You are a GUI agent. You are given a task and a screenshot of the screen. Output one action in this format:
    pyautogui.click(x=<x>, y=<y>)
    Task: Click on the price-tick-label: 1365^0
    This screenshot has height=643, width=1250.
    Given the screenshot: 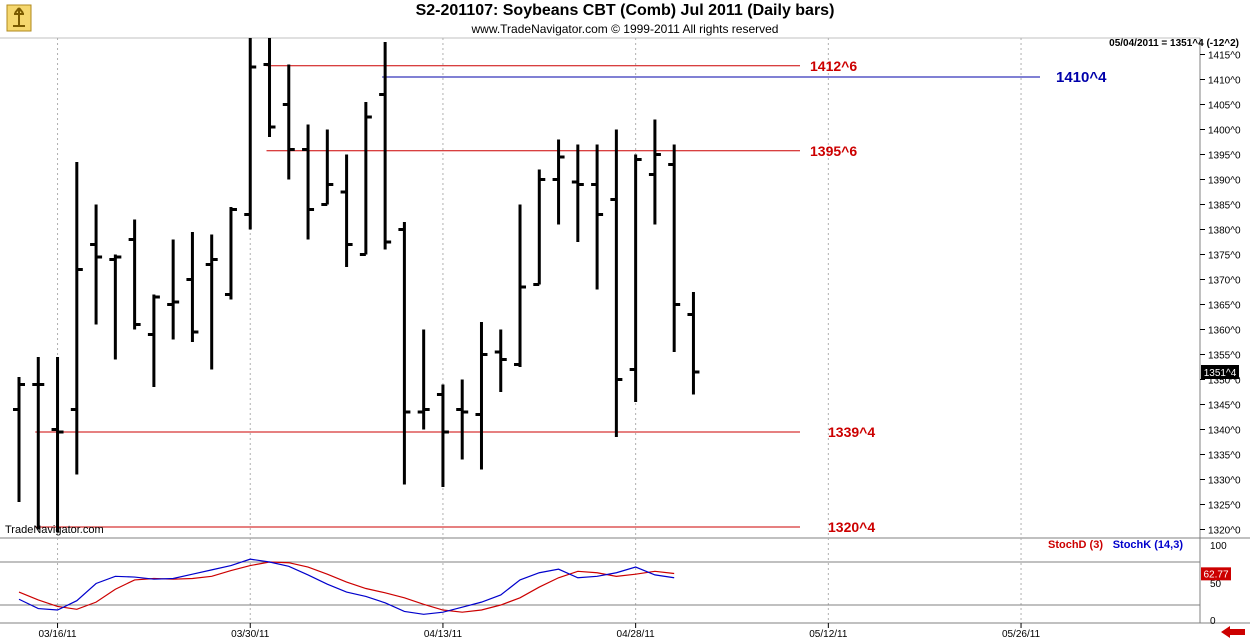 What is the action you would take?
    pyautogui.click(x=1224, y=306)
    